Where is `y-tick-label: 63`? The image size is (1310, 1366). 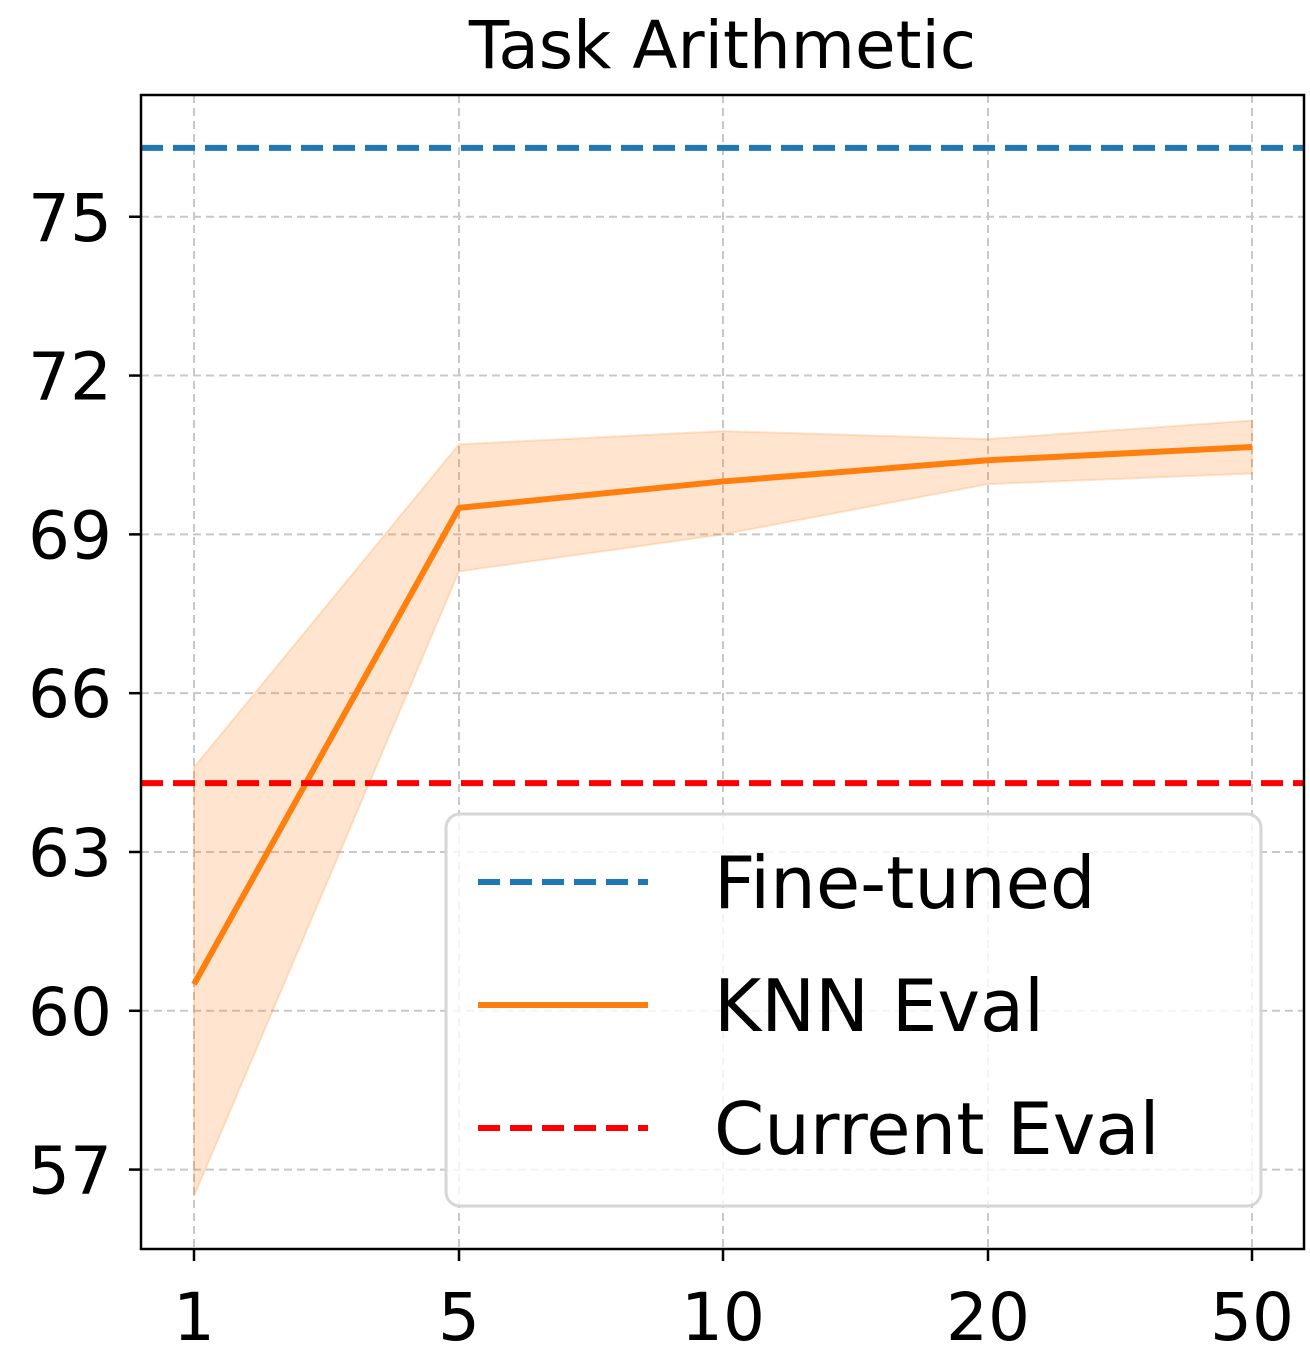
y-tick-label: 63 is located at coordinates (70, 853).